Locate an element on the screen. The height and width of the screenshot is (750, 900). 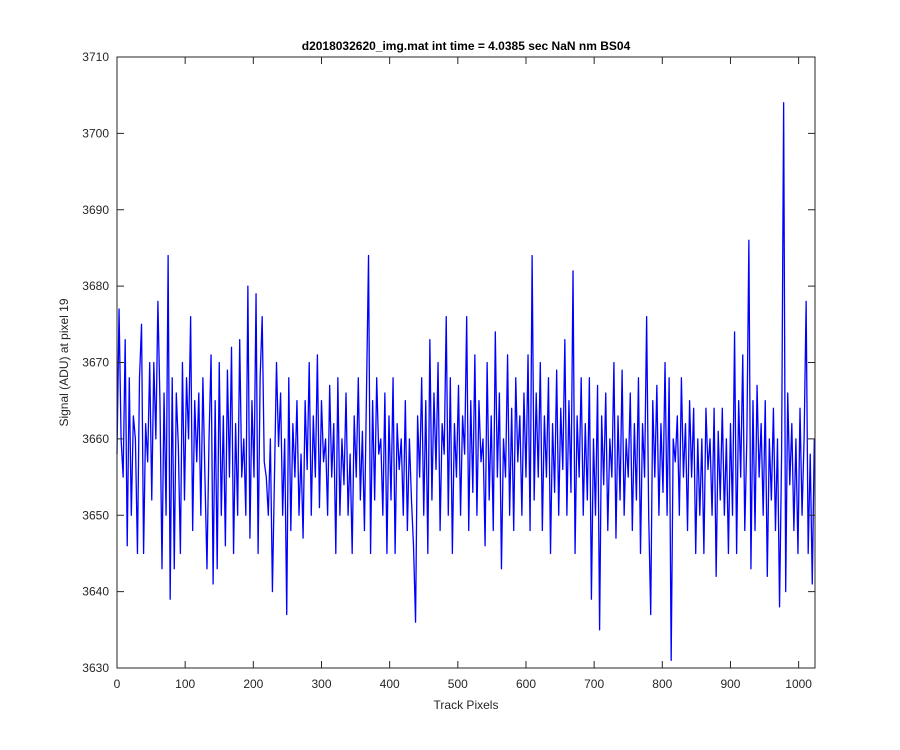
x-tick-label: 100 is located at coordinates (185, 684).